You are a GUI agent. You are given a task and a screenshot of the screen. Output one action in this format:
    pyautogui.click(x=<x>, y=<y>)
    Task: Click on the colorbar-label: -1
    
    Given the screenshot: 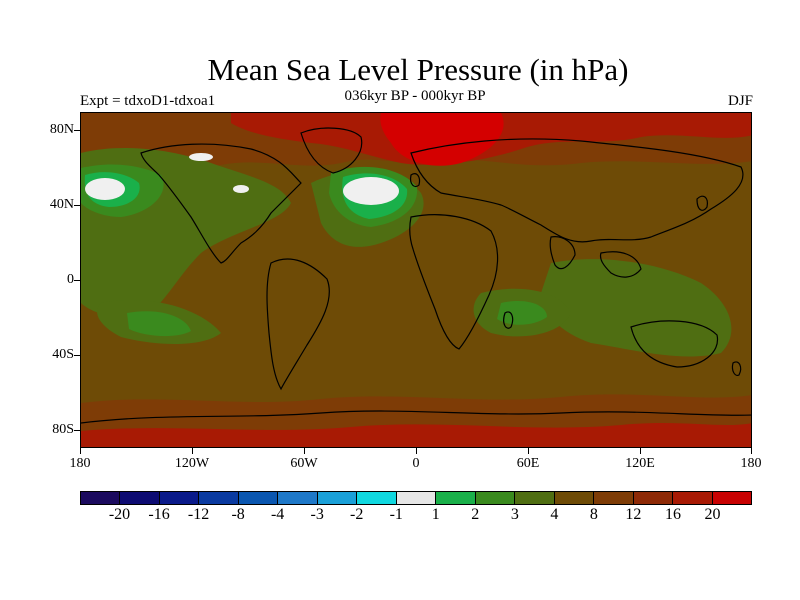 What is the action you would take?
    pyautogui.click(x=396, y=514)
    